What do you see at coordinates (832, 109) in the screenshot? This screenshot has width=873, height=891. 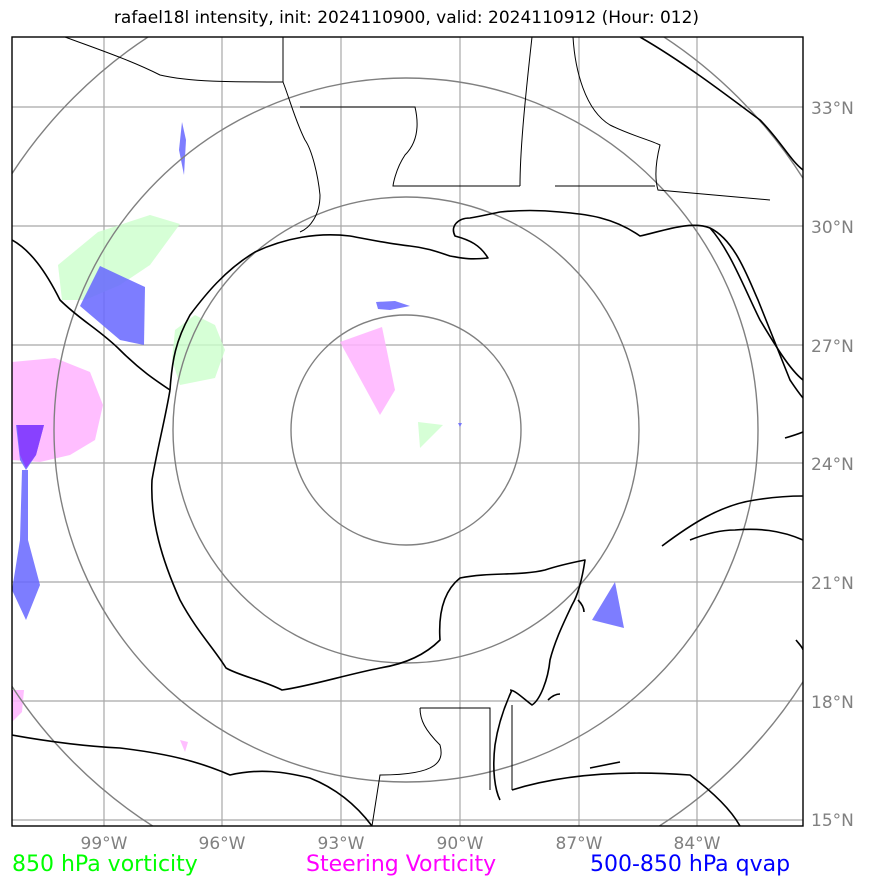 I see `lat-label-33: 33°N` at bounding box center [832, 109].